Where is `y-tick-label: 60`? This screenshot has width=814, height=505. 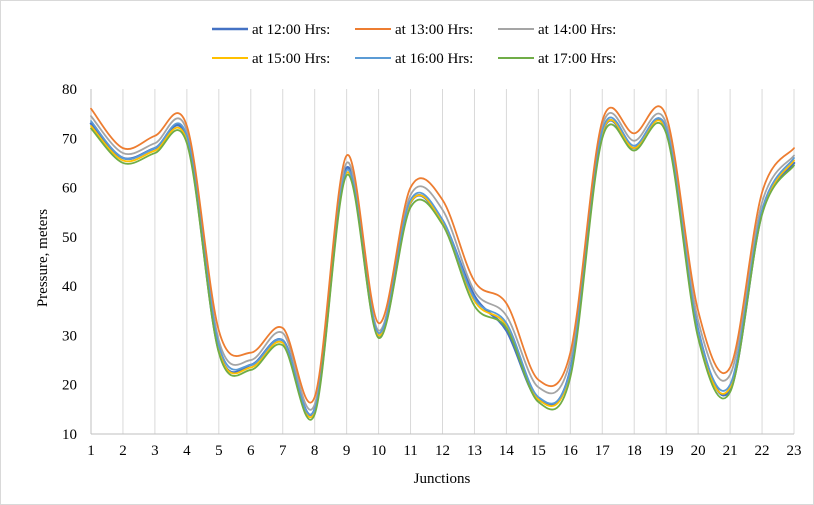 y-tick-label: 60 is located at coordinates (69, 189).